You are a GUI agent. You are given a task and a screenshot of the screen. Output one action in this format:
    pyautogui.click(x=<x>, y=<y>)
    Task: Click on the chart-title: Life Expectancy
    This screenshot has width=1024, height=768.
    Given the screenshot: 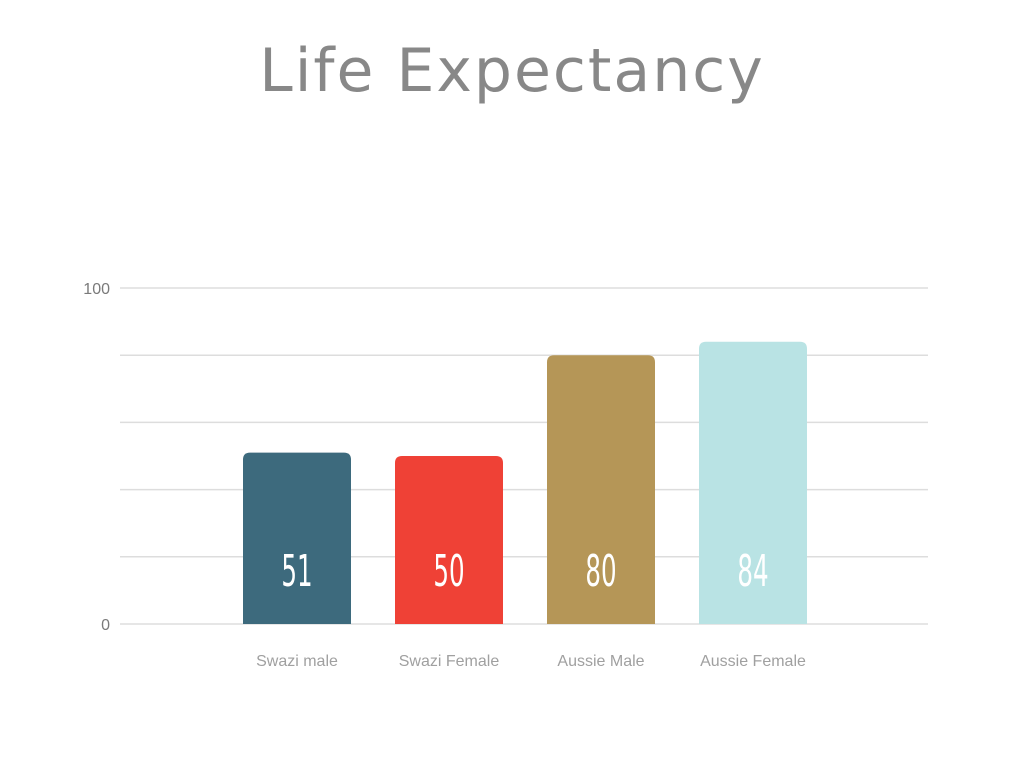 What is the action you would take?
    pyautogui.click(x=512, y=71)
    